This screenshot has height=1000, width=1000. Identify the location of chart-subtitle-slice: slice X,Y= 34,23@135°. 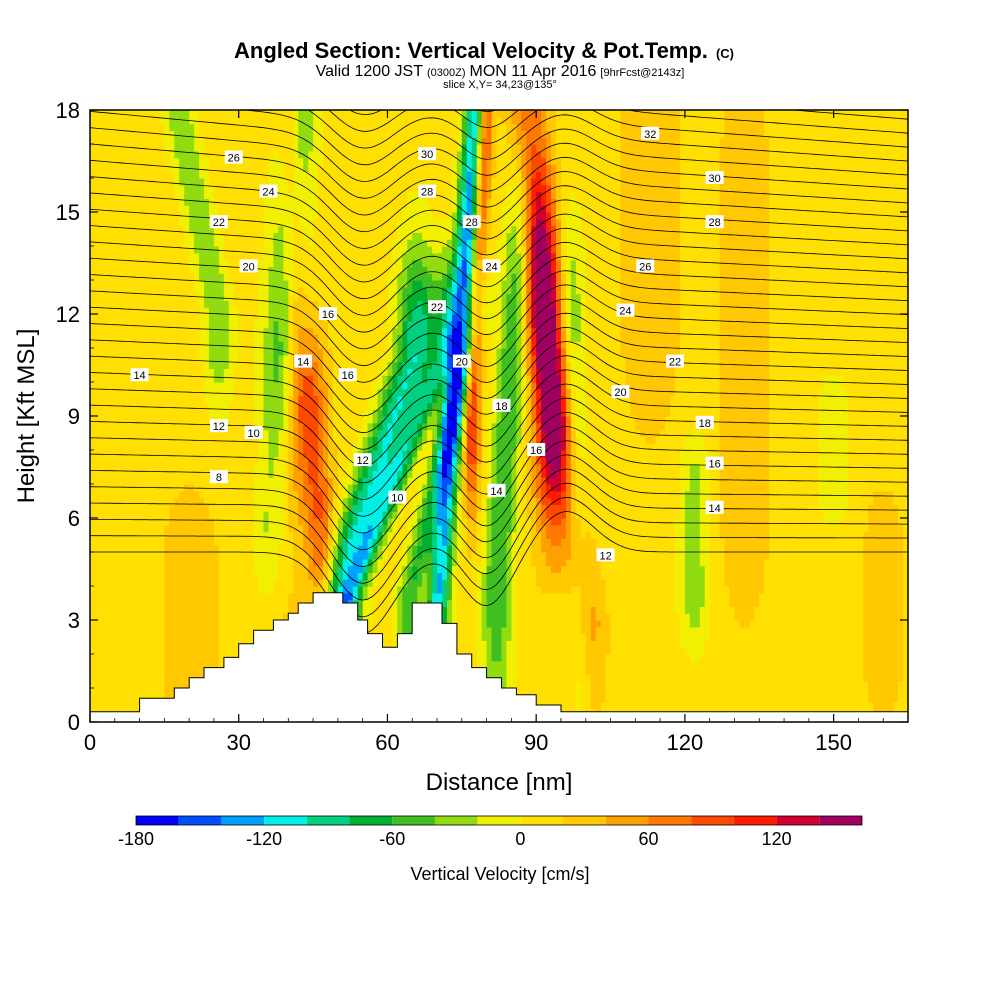
(500, 85).